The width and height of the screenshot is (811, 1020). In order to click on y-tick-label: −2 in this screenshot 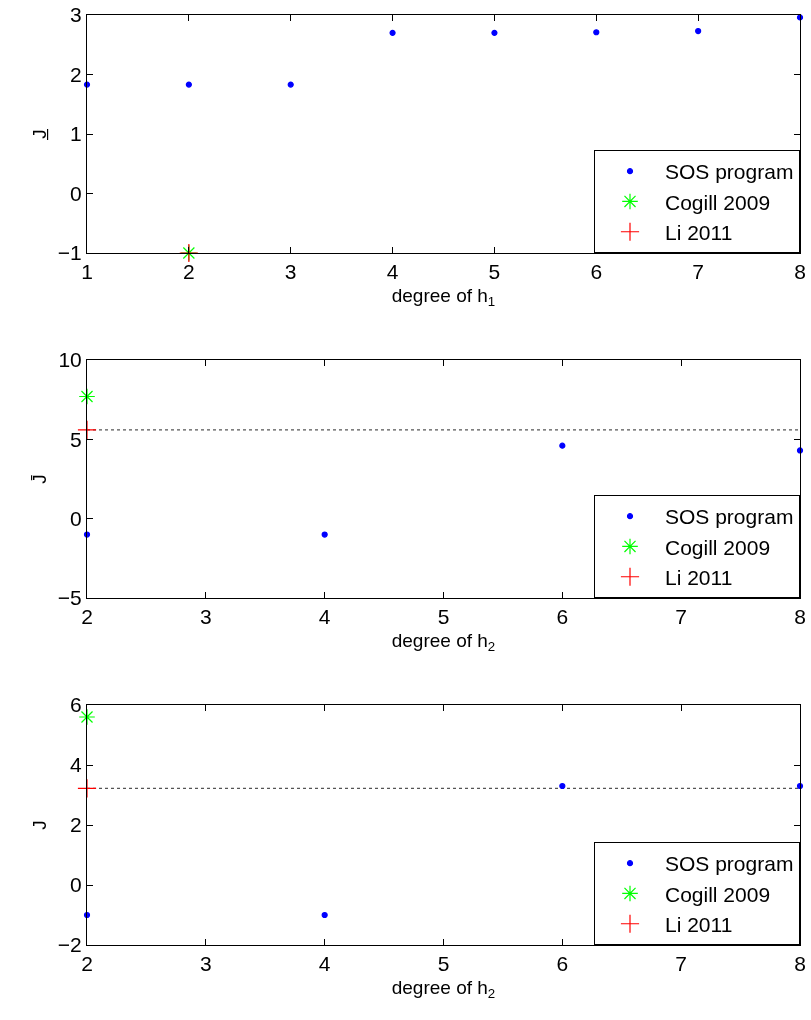, I will do `click(69, 945)`.